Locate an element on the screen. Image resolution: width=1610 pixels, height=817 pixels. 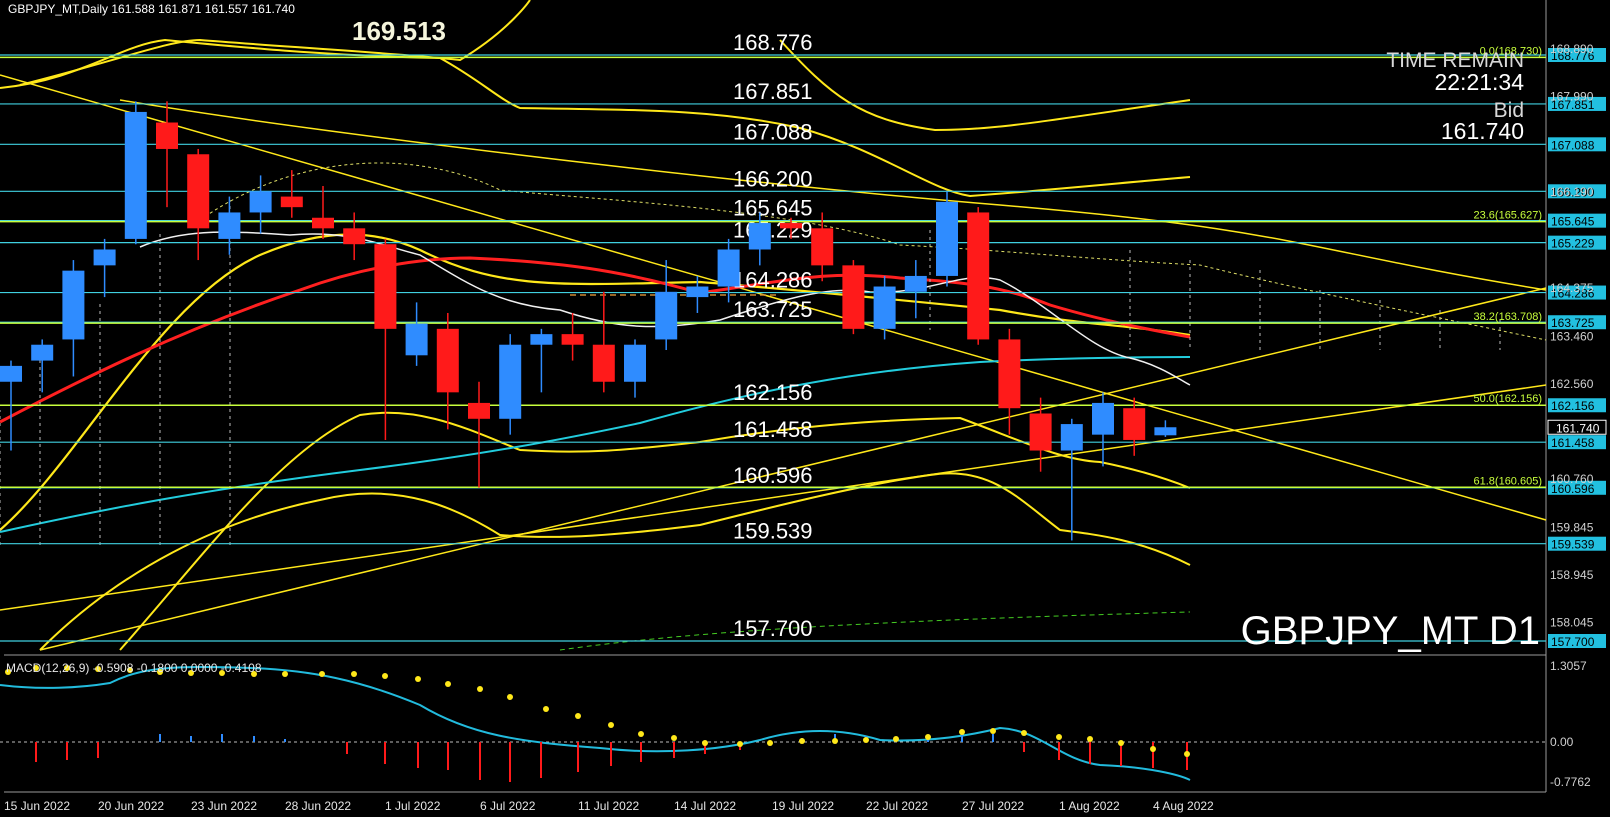
price-axis-label: 166.190 is located at coordinates (1572, 192).